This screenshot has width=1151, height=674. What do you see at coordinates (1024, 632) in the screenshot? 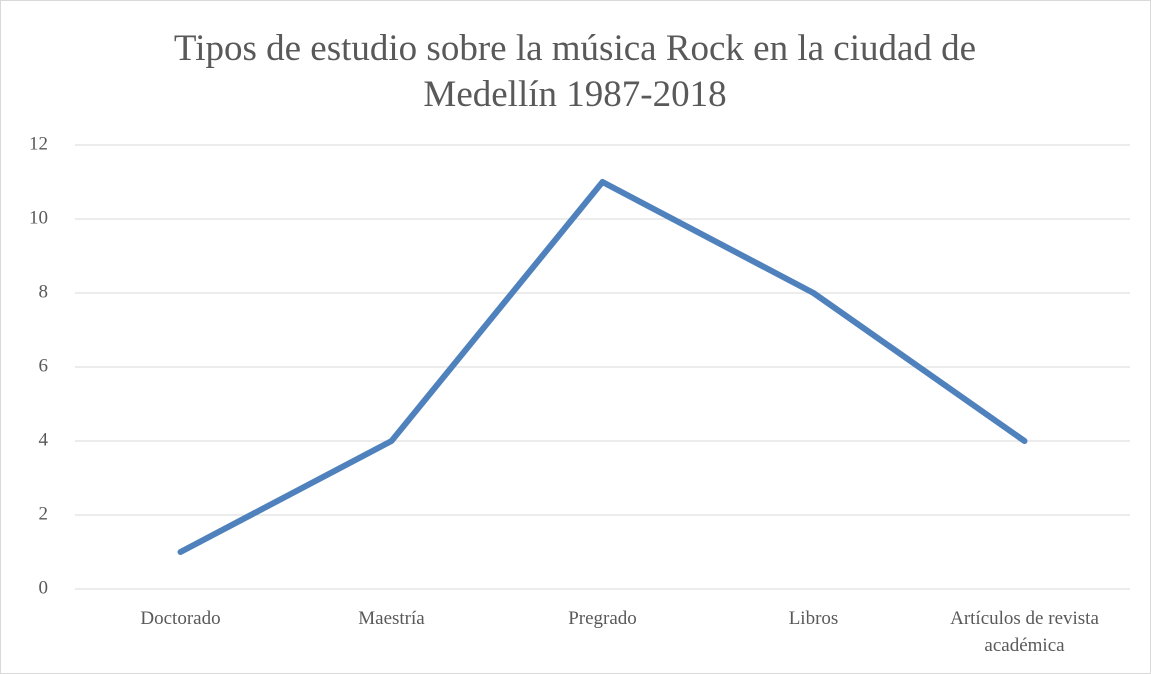
I see `x-tick-label: Artículos de revista académica` at bounding box center [1024, 632].